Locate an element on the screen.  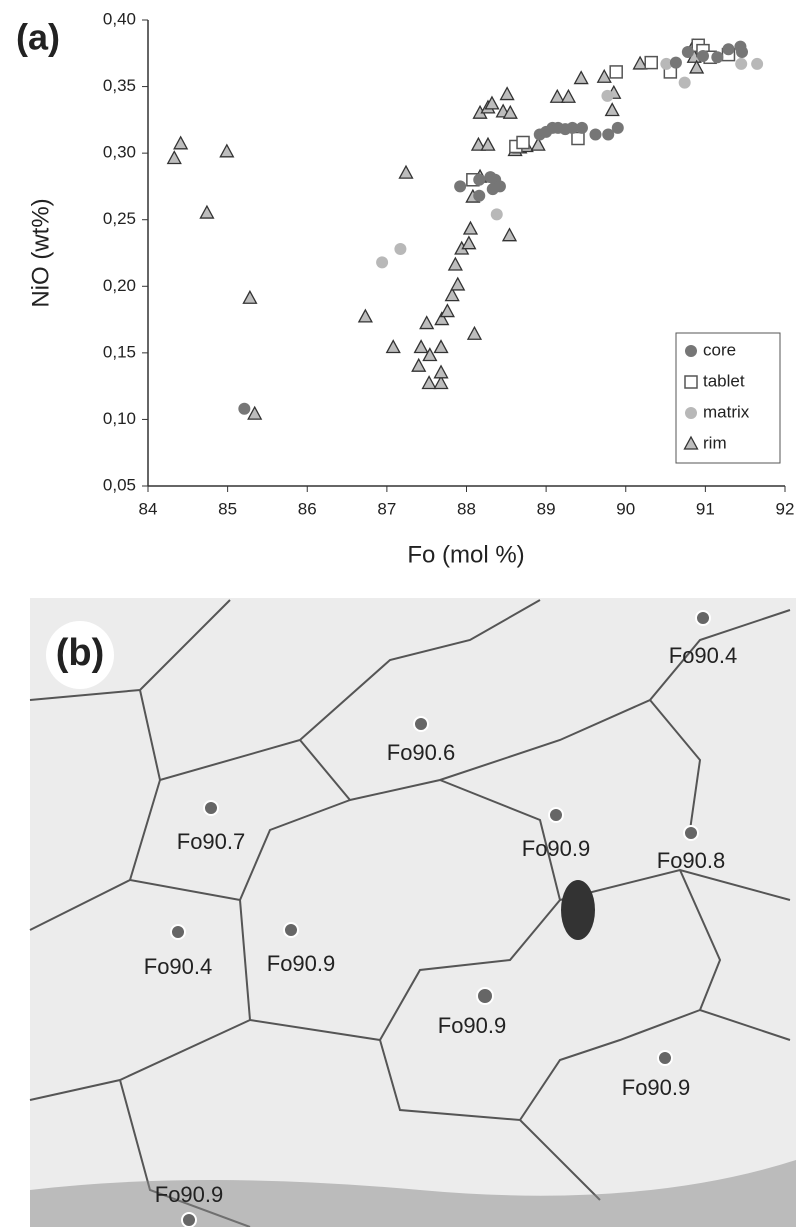
x-tick-label: 89 is located at coordinates (546, 508).